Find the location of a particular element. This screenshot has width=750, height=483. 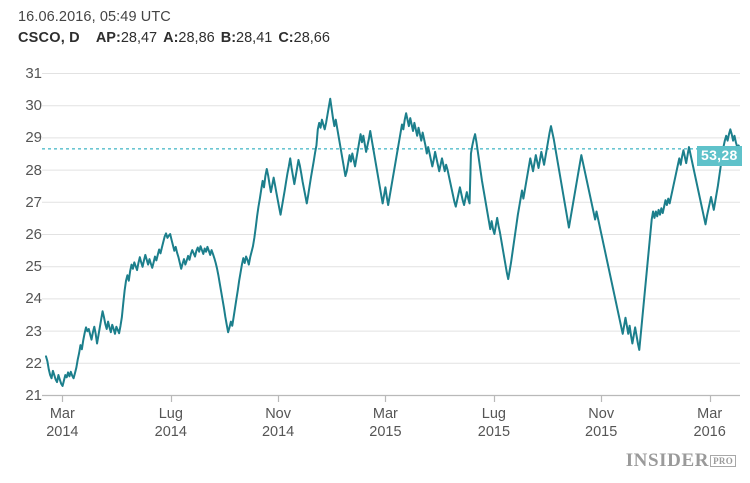

symbol-label: CSCO, D is located at coordinates (49, 38).